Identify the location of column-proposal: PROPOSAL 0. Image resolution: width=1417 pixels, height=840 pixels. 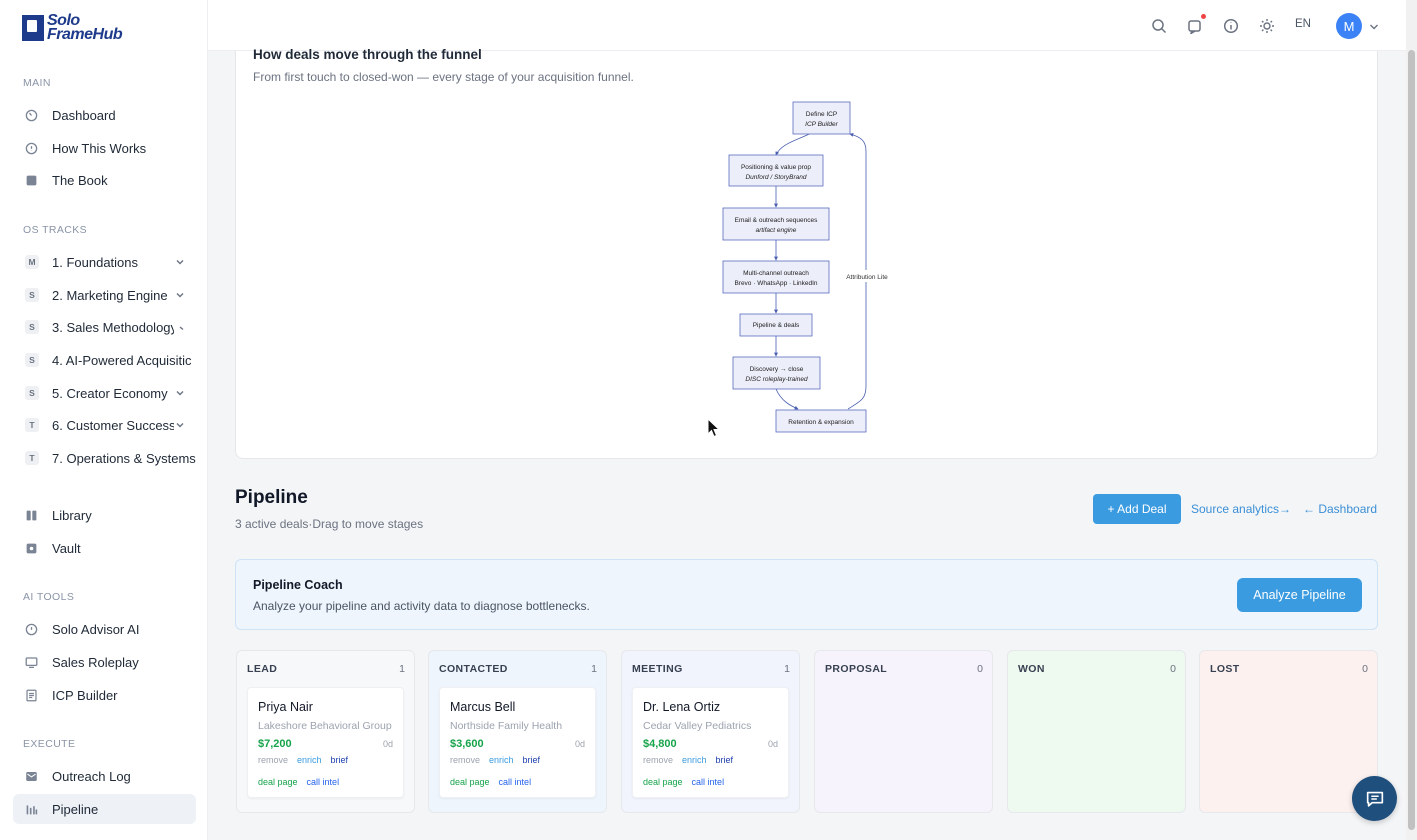
(903, 731).